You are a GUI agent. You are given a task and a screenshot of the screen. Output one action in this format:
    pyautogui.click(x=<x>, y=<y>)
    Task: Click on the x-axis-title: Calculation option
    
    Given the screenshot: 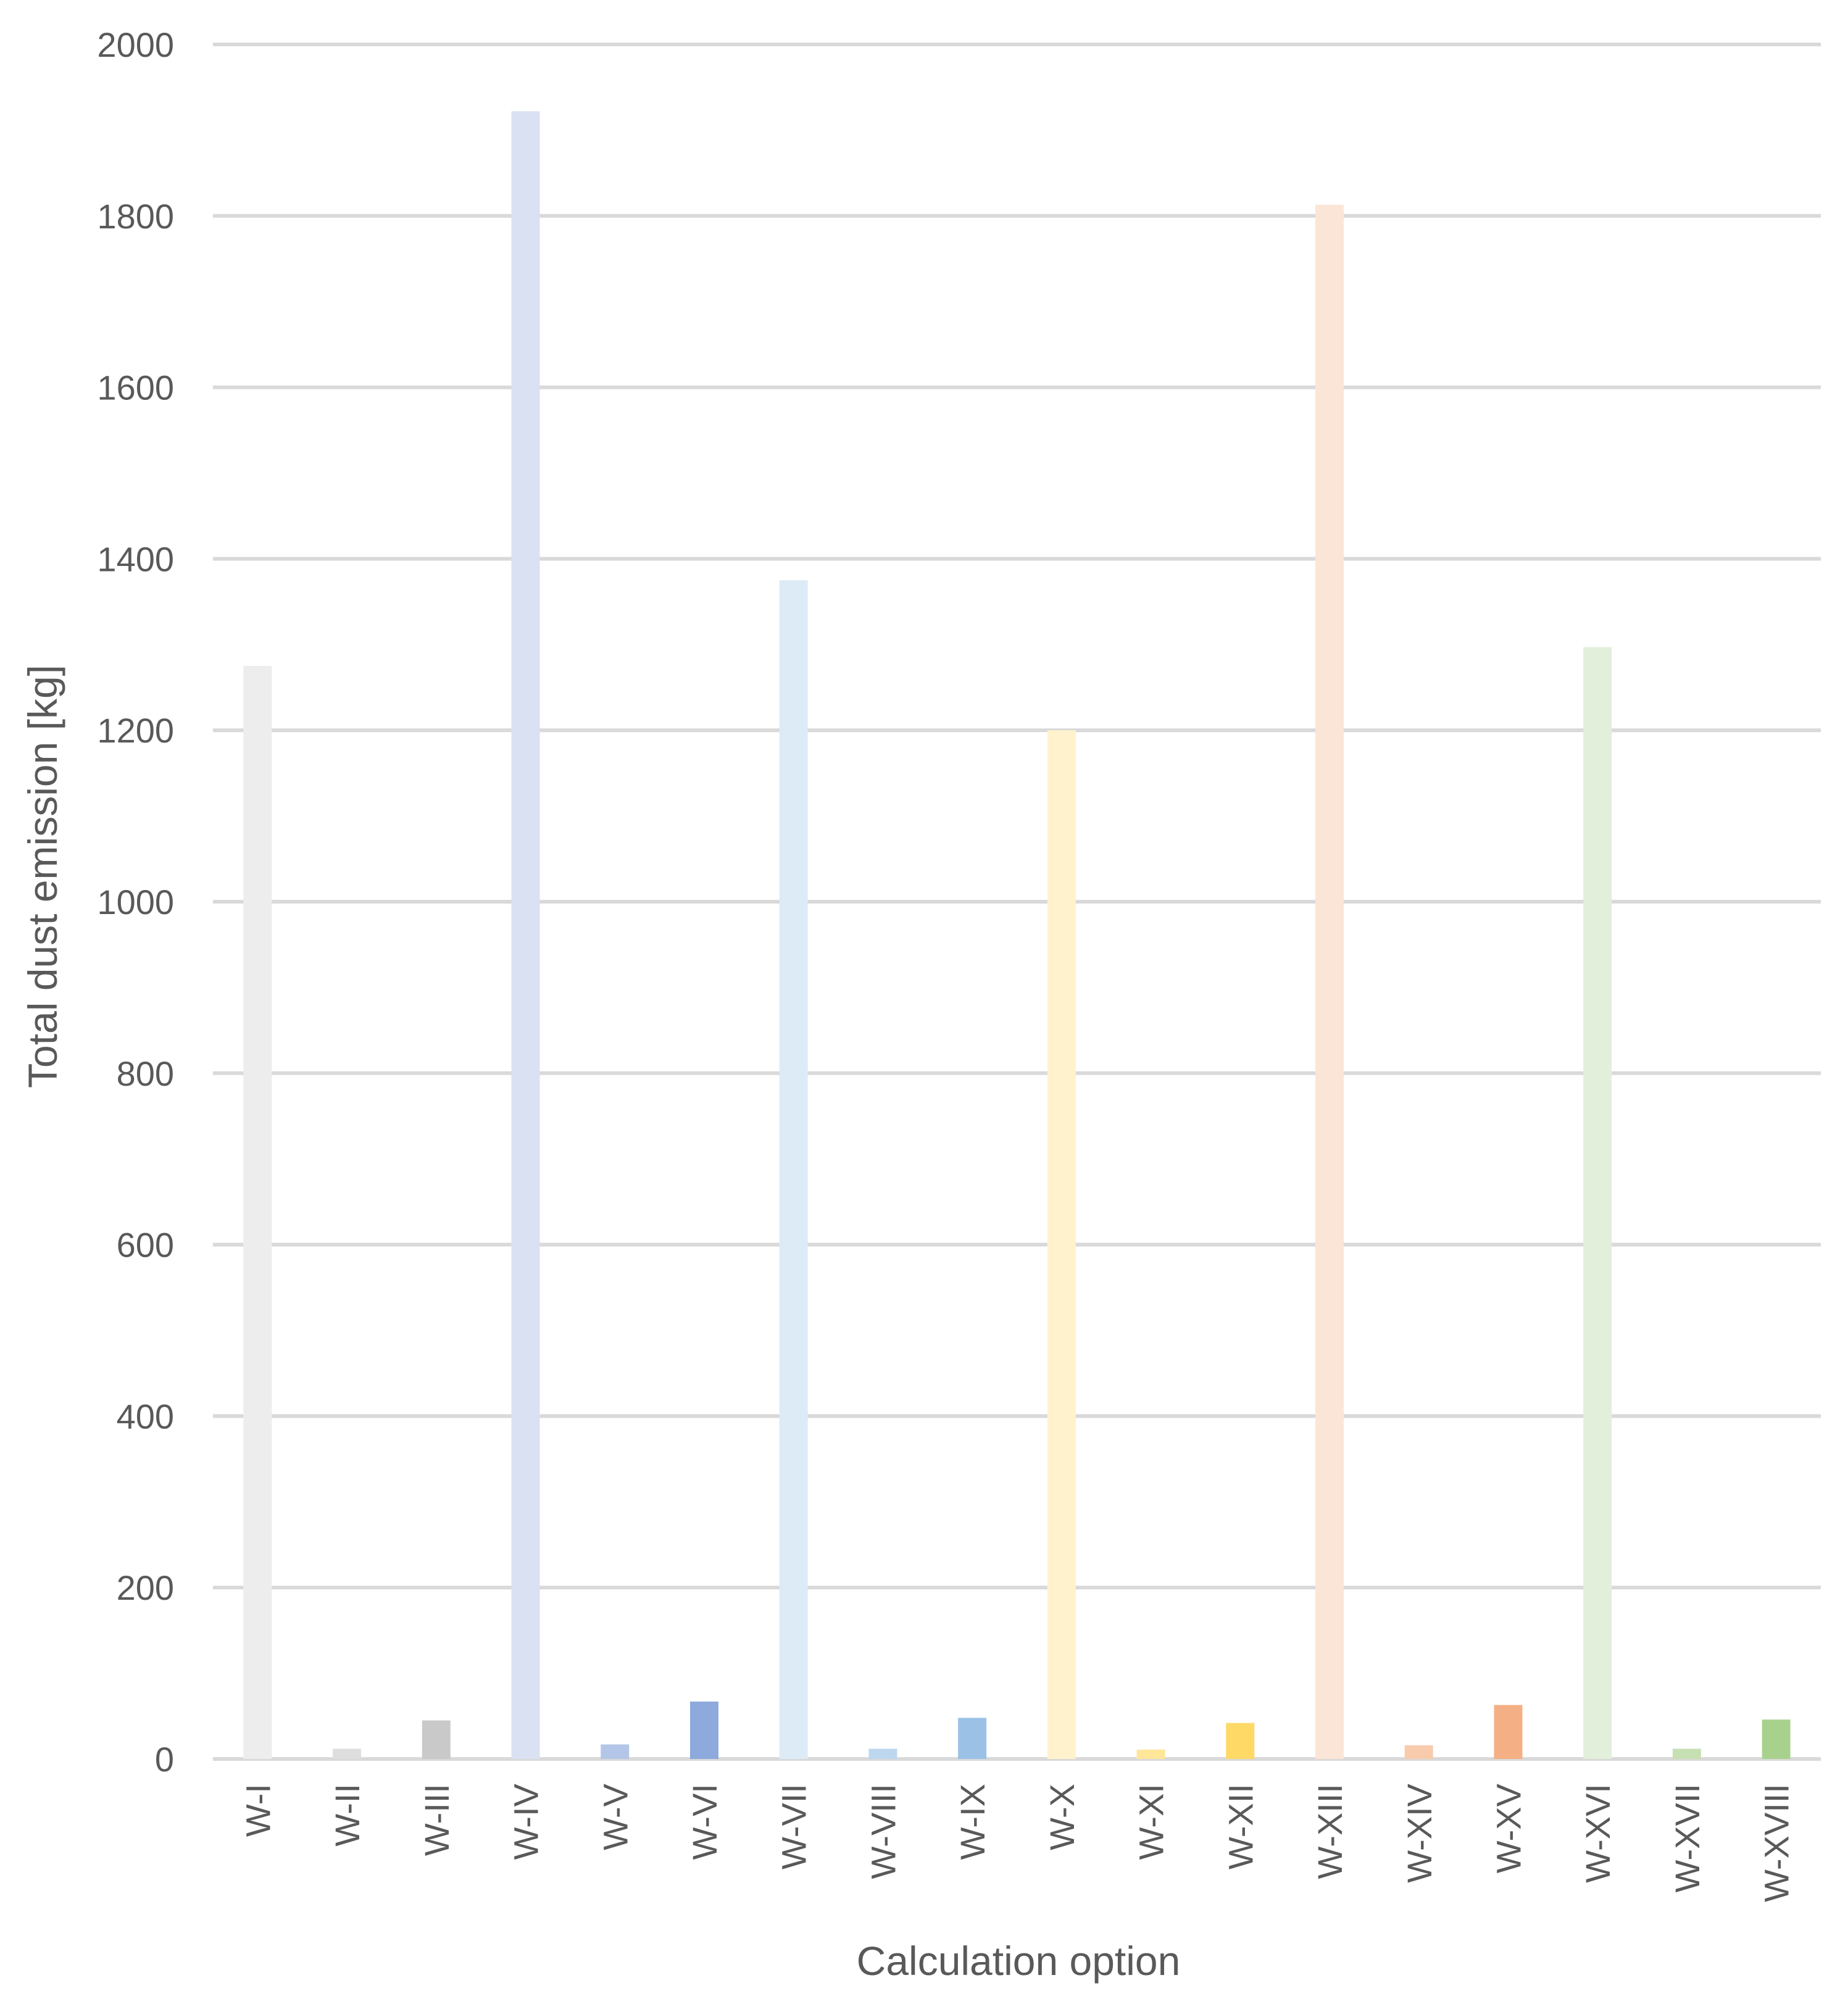 What is the action you would take?
    pyautogui.click(x=1019, y=1961)
    